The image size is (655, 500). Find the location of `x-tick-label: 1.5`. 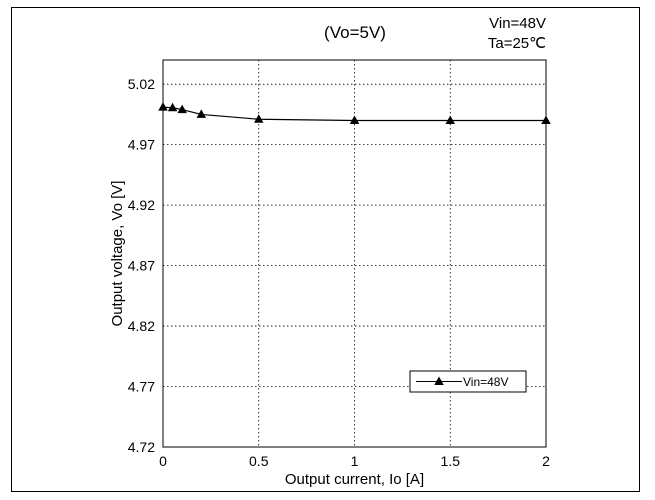

x-tick-label: 1.5 is located at coordinates (451, 461).